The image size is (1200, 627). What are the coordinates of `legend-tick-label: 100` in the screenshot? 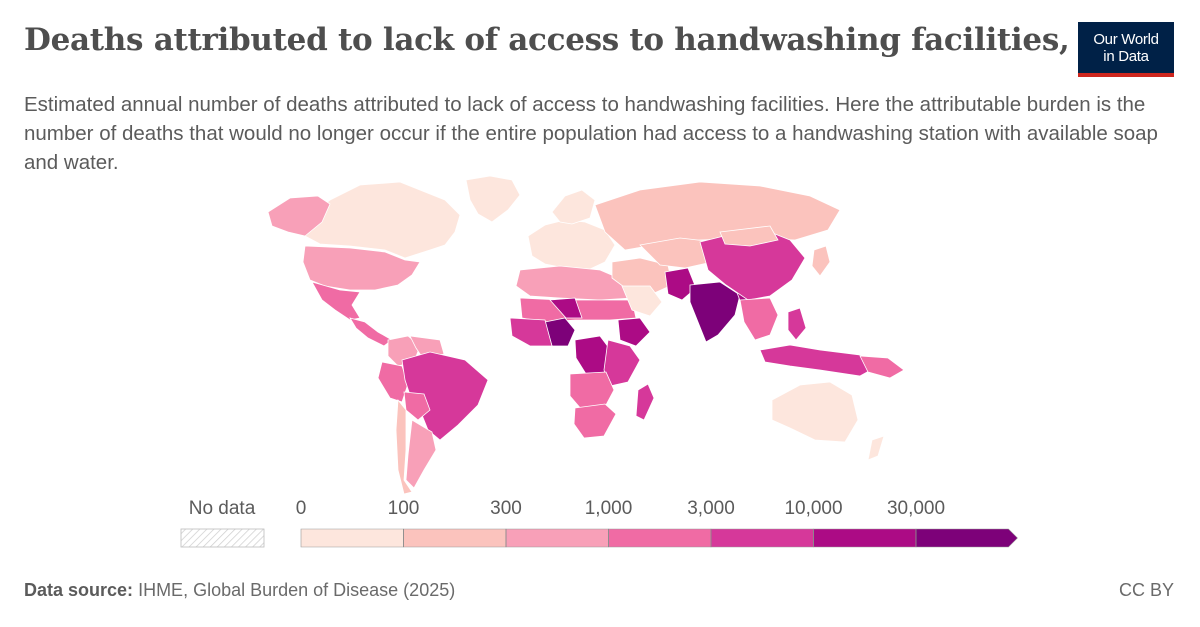 It's located at (404, 508).